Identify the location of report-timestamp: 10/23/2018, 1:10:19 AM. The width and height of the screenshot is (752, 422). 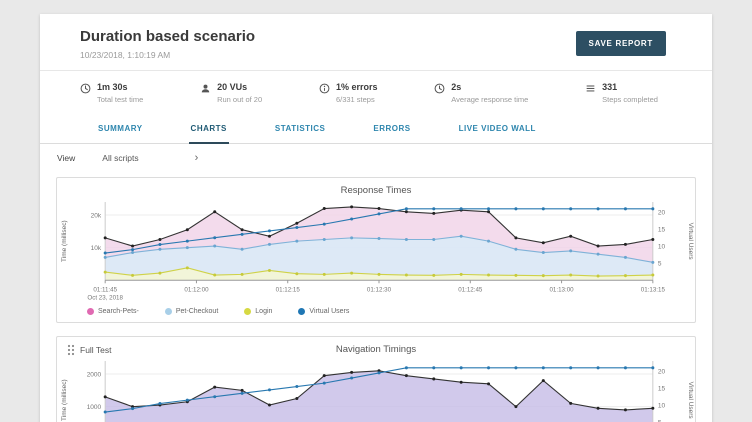
(125, 55).